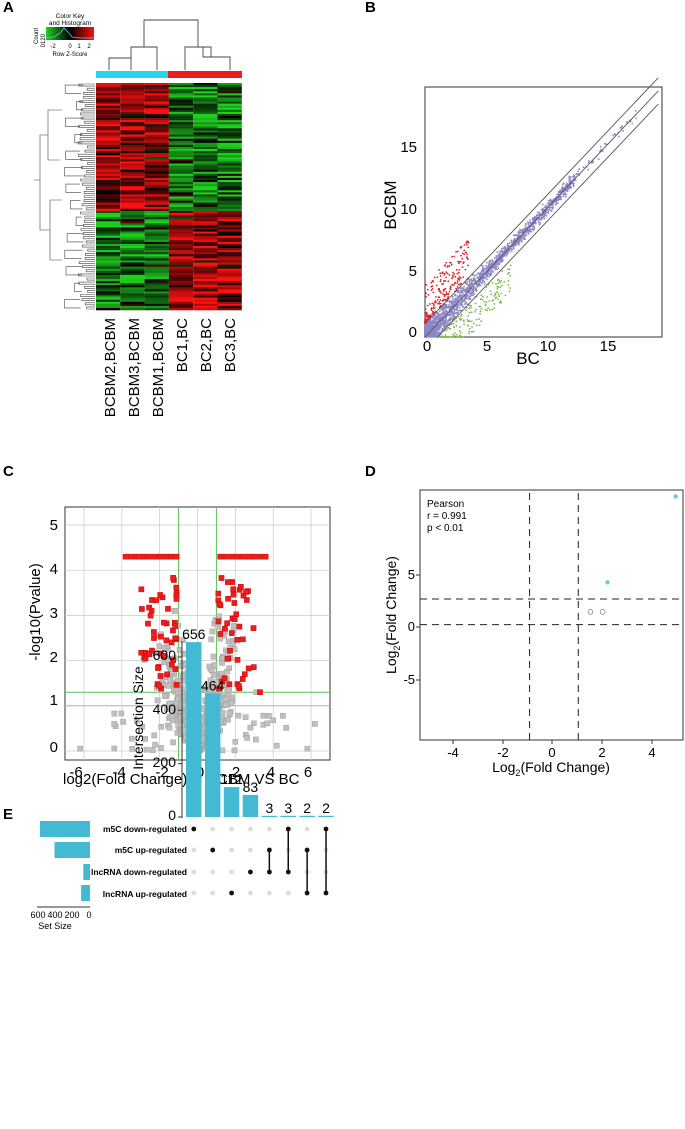 This screenshot has height=1129, width=685. I want to click on color-key-gradient, so click(70, 33).